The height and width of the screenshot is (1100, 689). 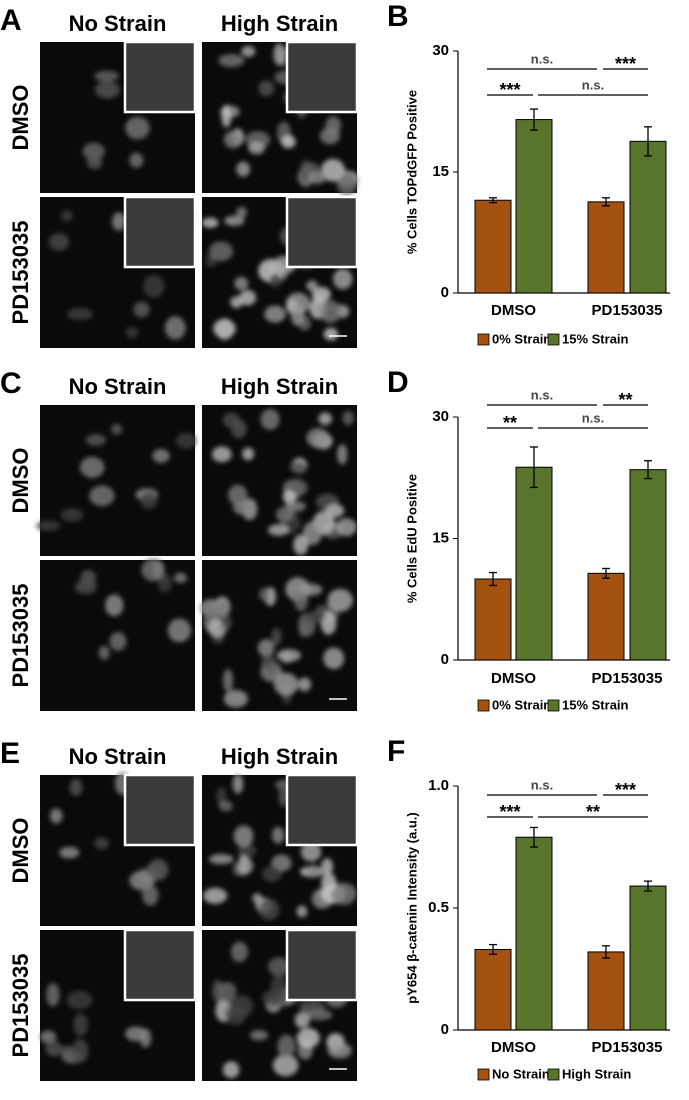 What do you see at coordinates (596, 1073) in the screenshot?
I see `legend-label: High Strain` at bounding box center [596, 1073].